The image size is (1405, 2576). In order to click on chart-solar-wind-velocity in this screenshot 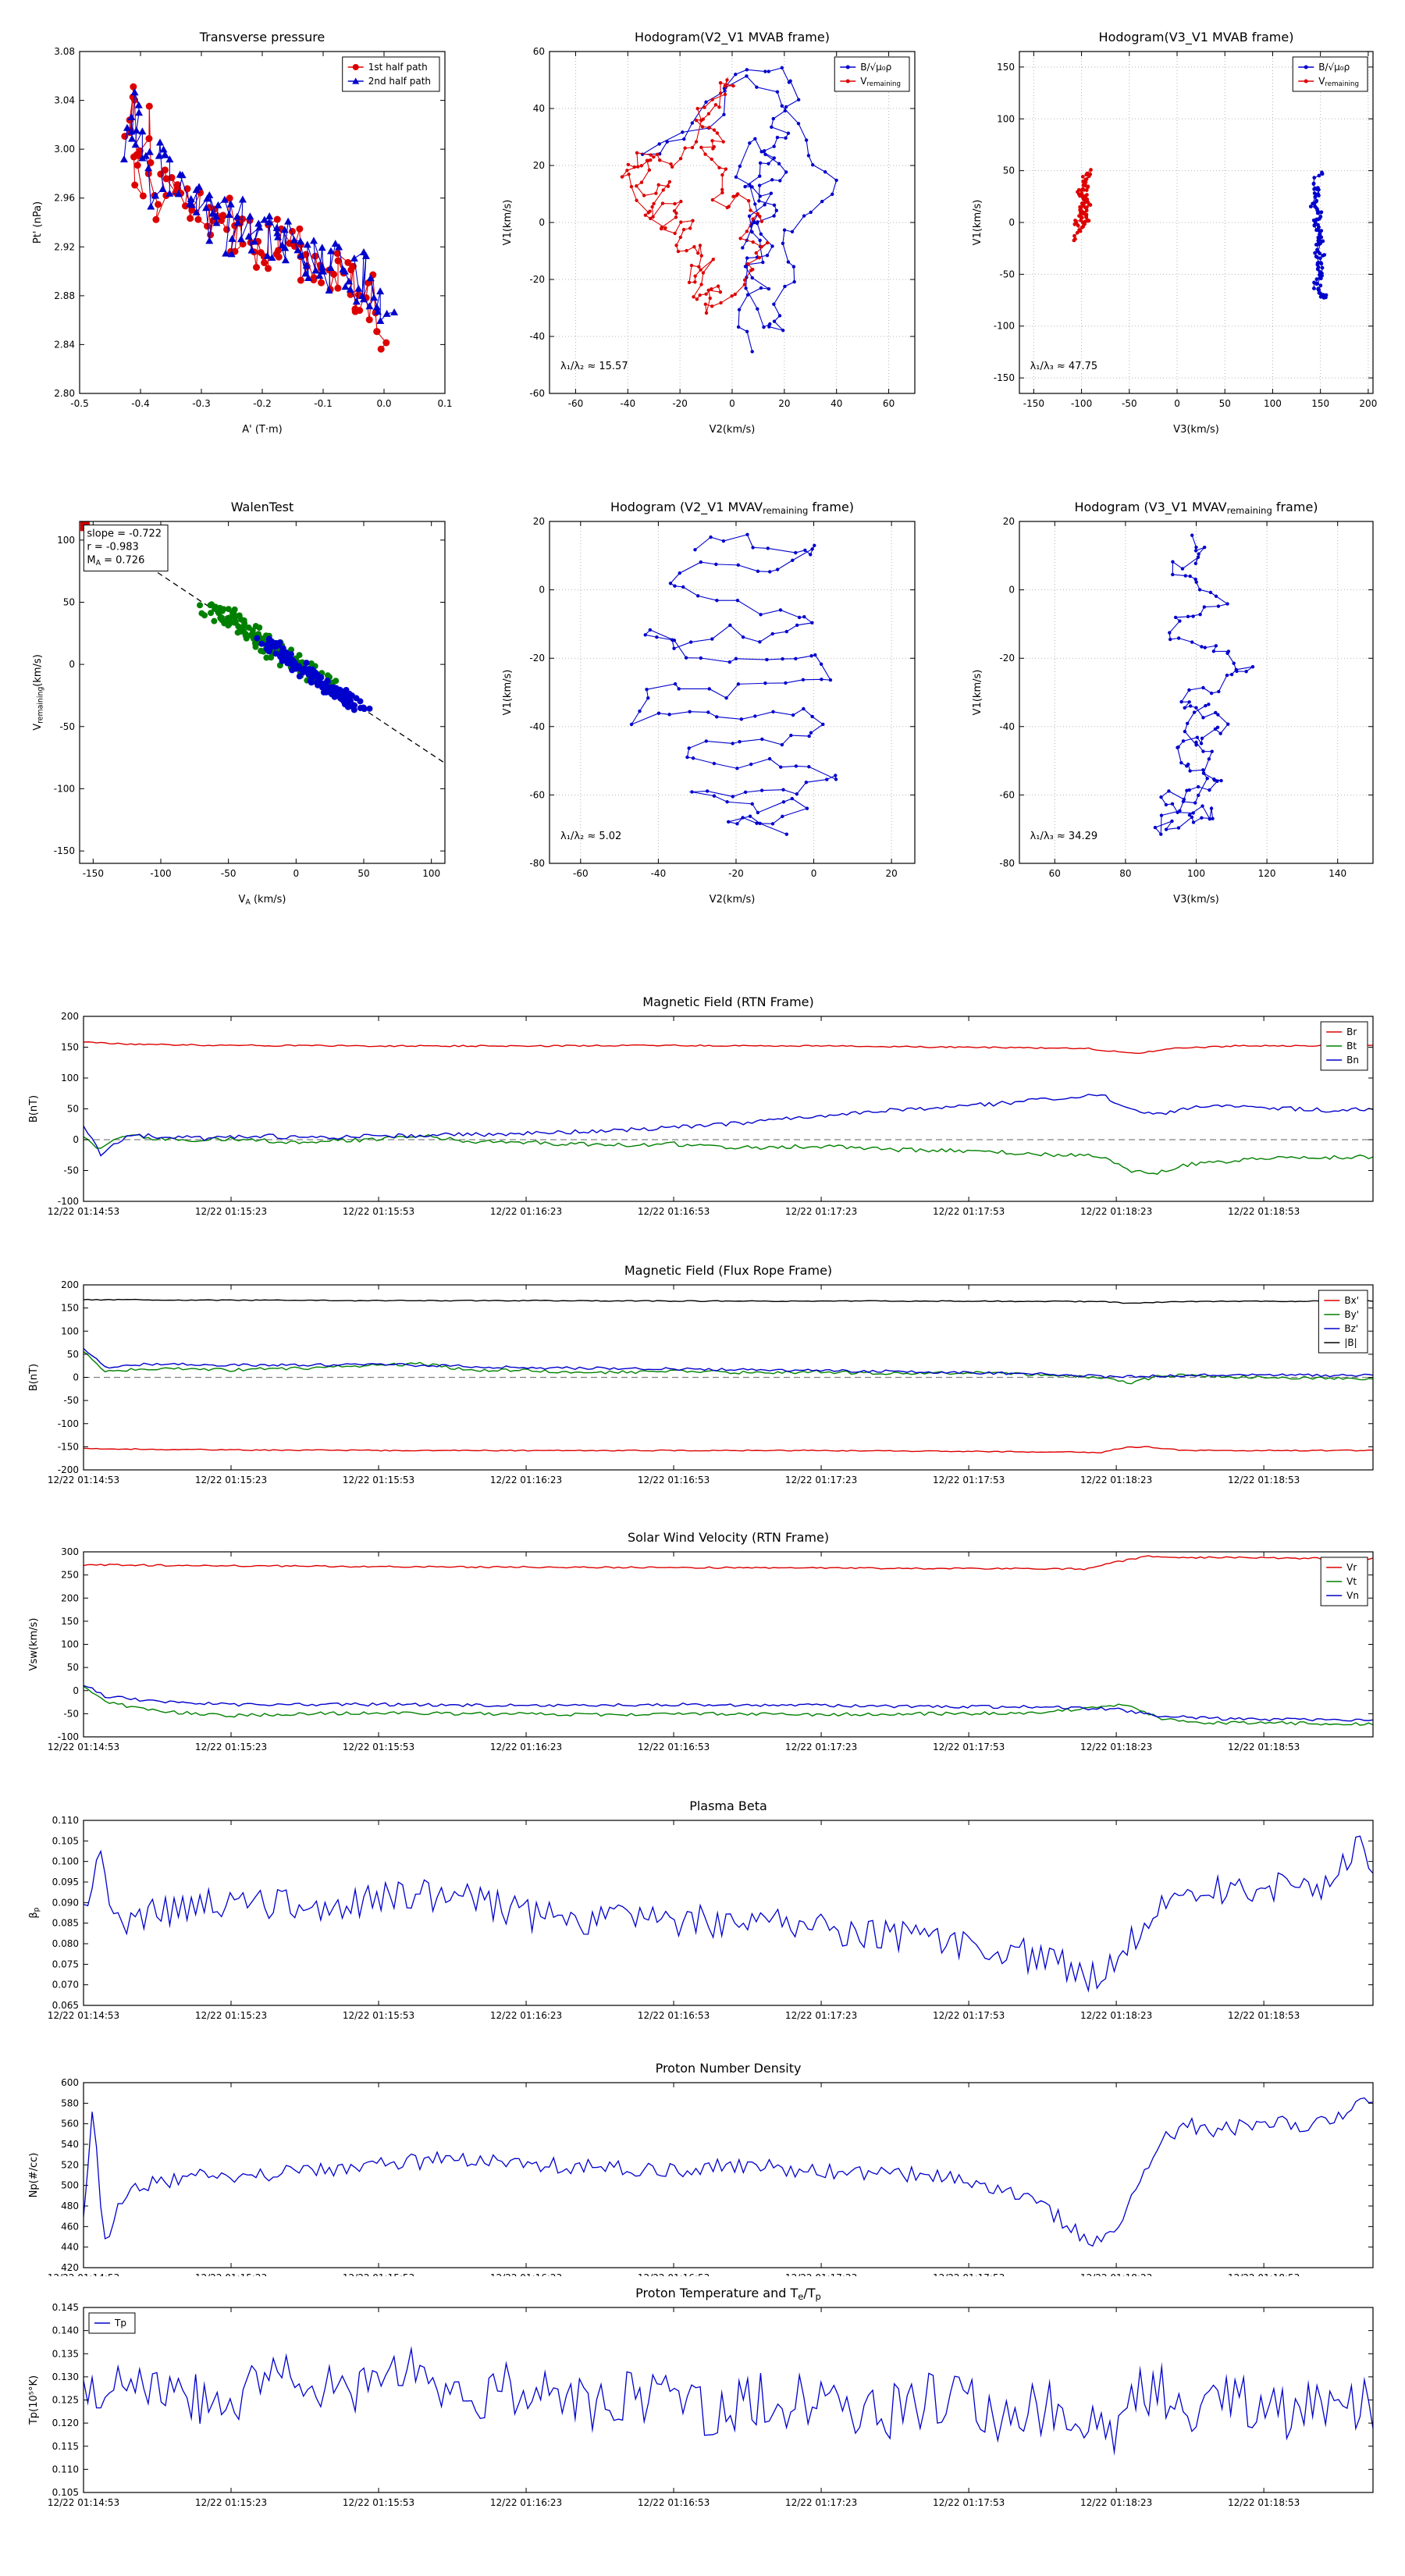, I will do `click(703, 1646)`.